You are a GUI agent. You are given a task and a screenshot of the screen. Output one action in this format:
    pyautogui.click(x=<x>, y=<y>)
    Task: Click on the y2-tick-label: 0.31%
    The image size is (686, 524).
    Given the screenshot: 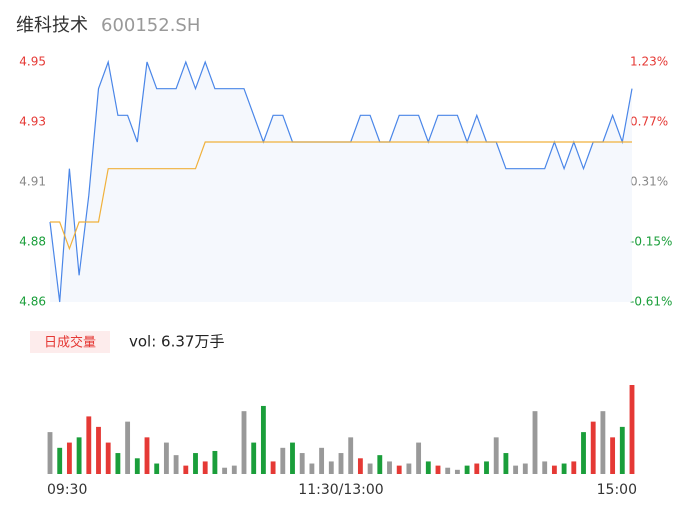 What is the action you would take?
    pyautogui.click(x=649, y=182)
    